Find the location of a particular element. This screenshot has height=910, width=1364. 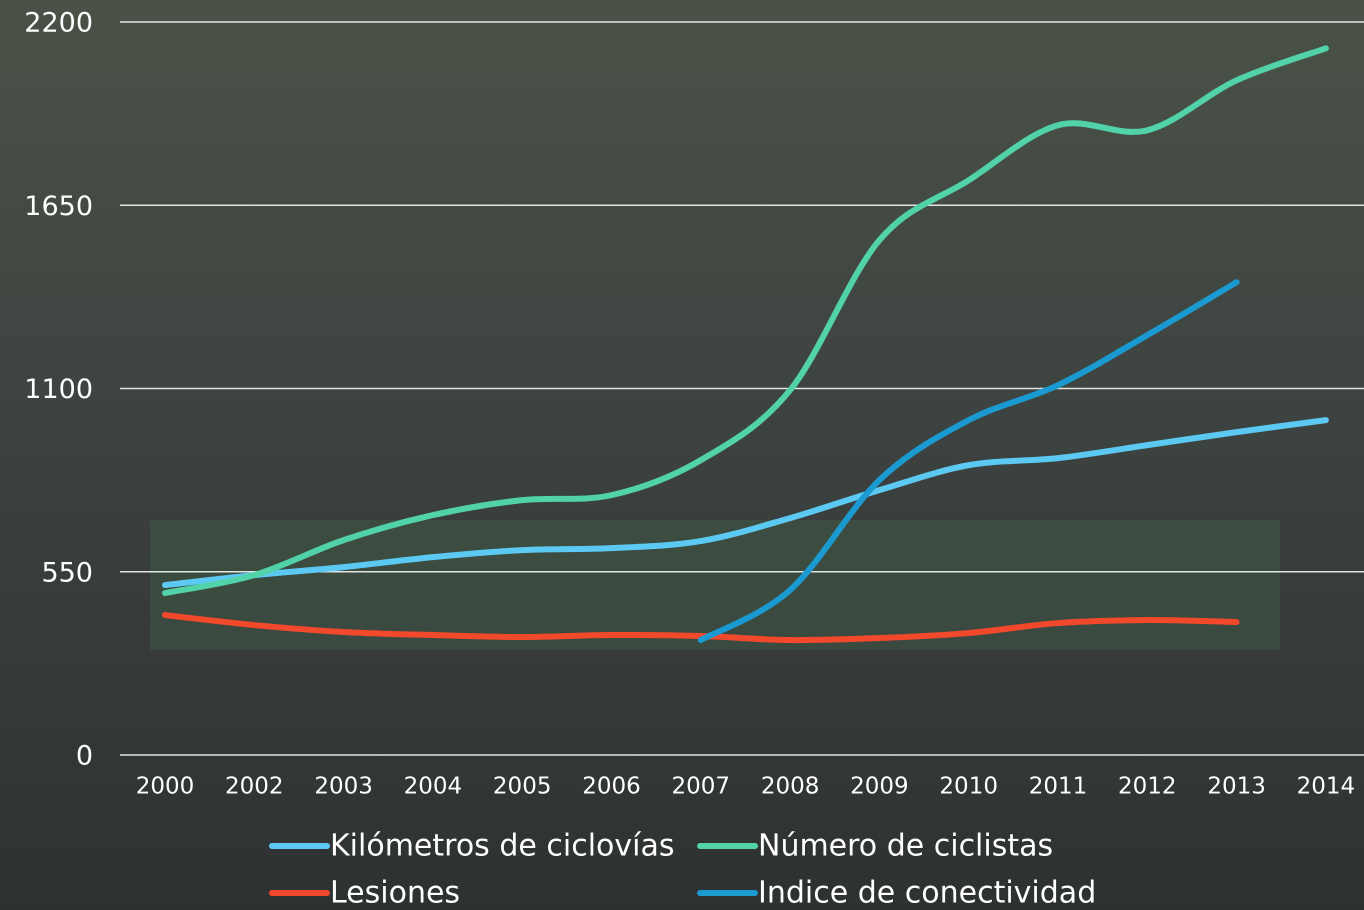

x-tick-label: 2003 is located at coordinates (343, 787).